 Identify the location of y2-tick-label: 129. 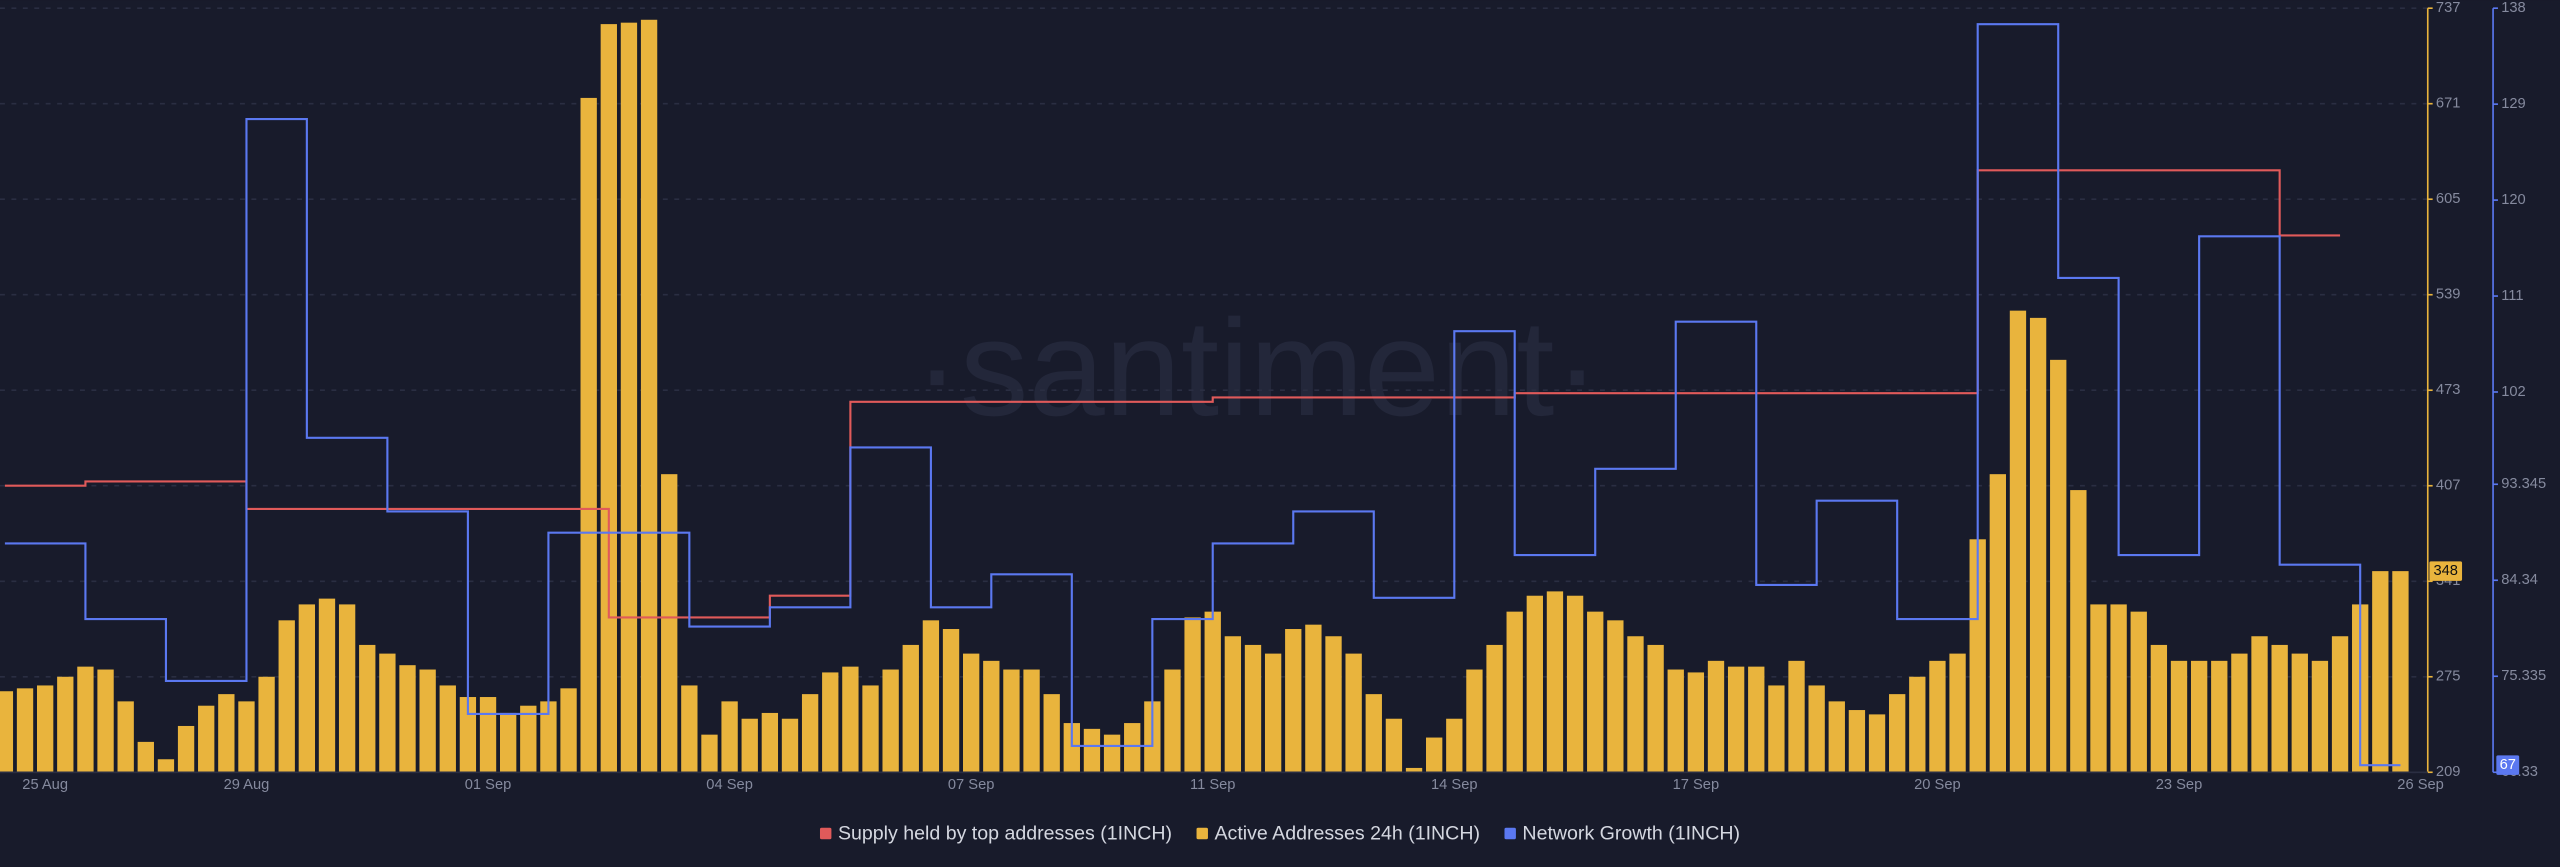
(2513, 104).